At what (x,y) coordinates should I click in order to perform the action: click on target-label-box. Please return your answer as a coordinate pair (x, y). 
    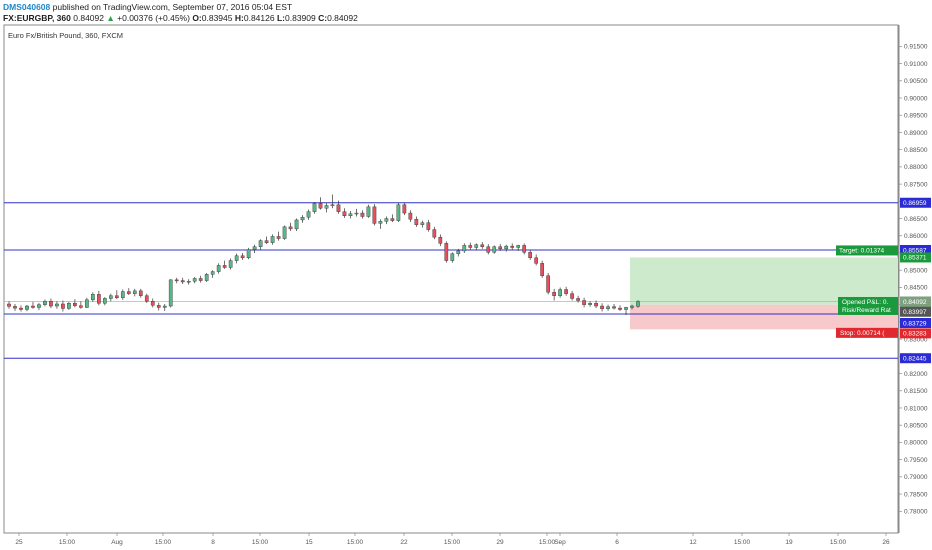
    Looking at the image, I should click on (867, 250).